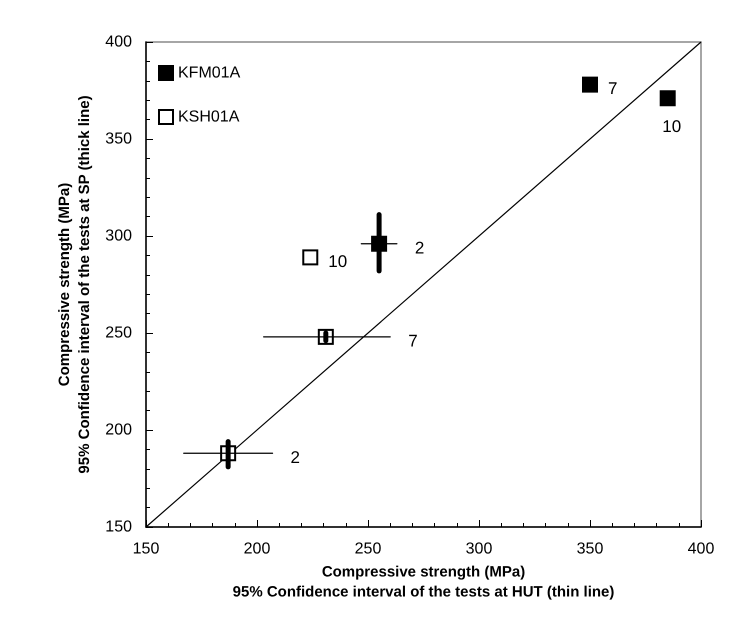  What do you see at coordinates (118, 139) in the screenshot?
I see `y-tick-label: 350` at bounding box center [118, 139].